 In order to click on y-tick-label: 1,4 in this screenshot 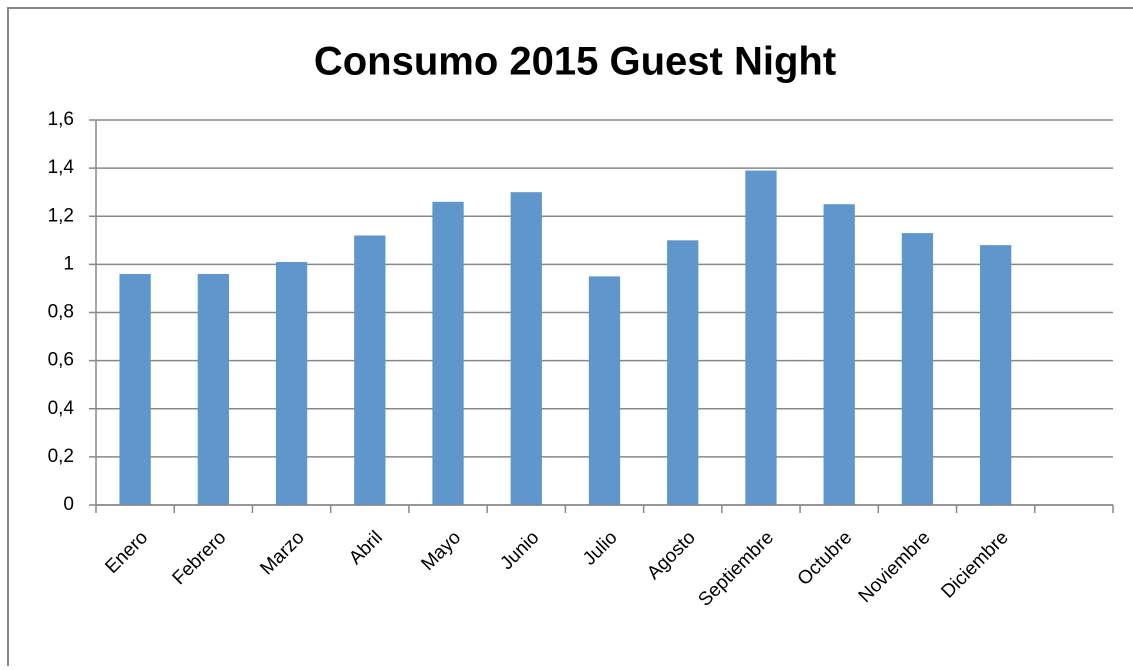, I will do `click(61, 167)`.